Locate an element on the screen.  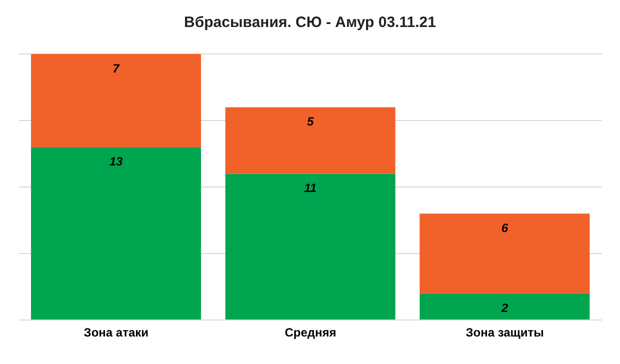
x-tick-label: Зона атаки is located at coordinates (116, 333).